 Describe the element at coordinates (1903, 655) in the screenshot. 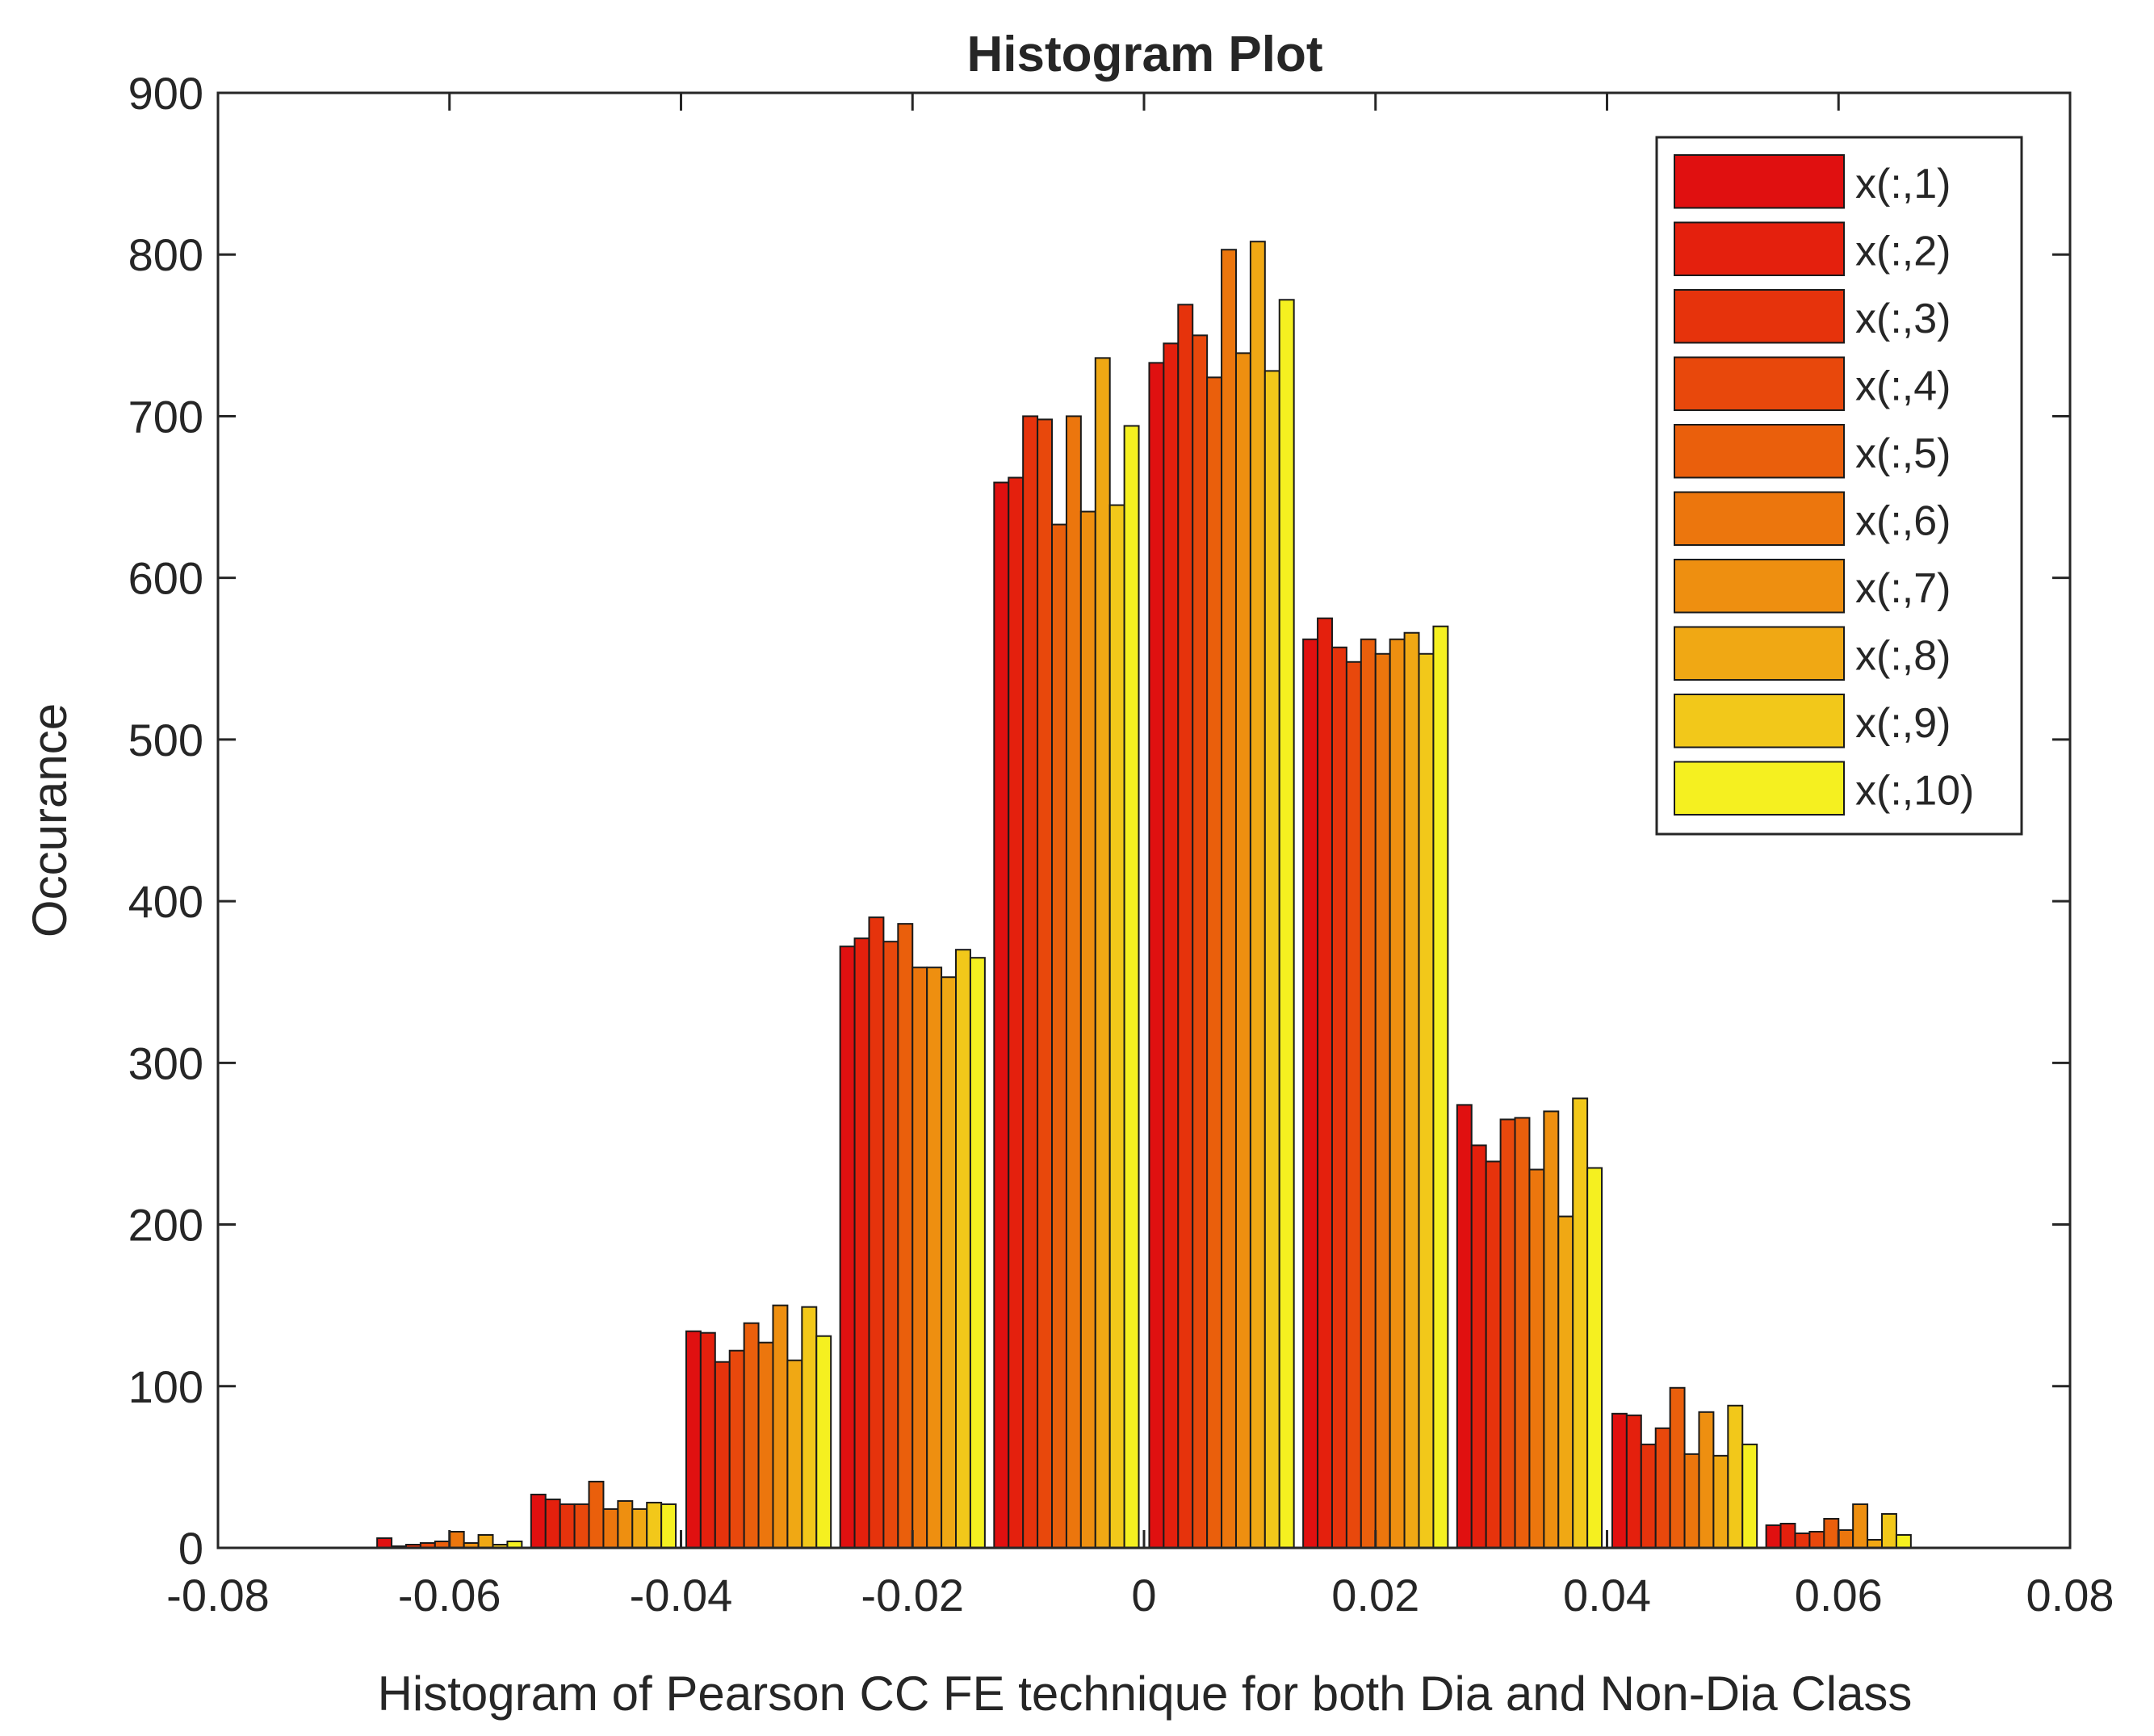

I see `legend-label: x(:,8)` at that location.